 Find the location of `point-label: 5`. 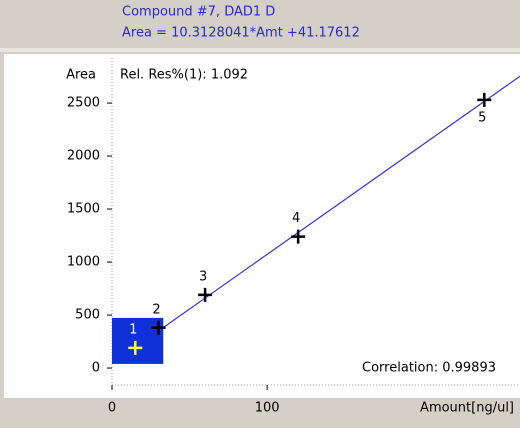

point-label: 5 is located at coordinates (482, 117).